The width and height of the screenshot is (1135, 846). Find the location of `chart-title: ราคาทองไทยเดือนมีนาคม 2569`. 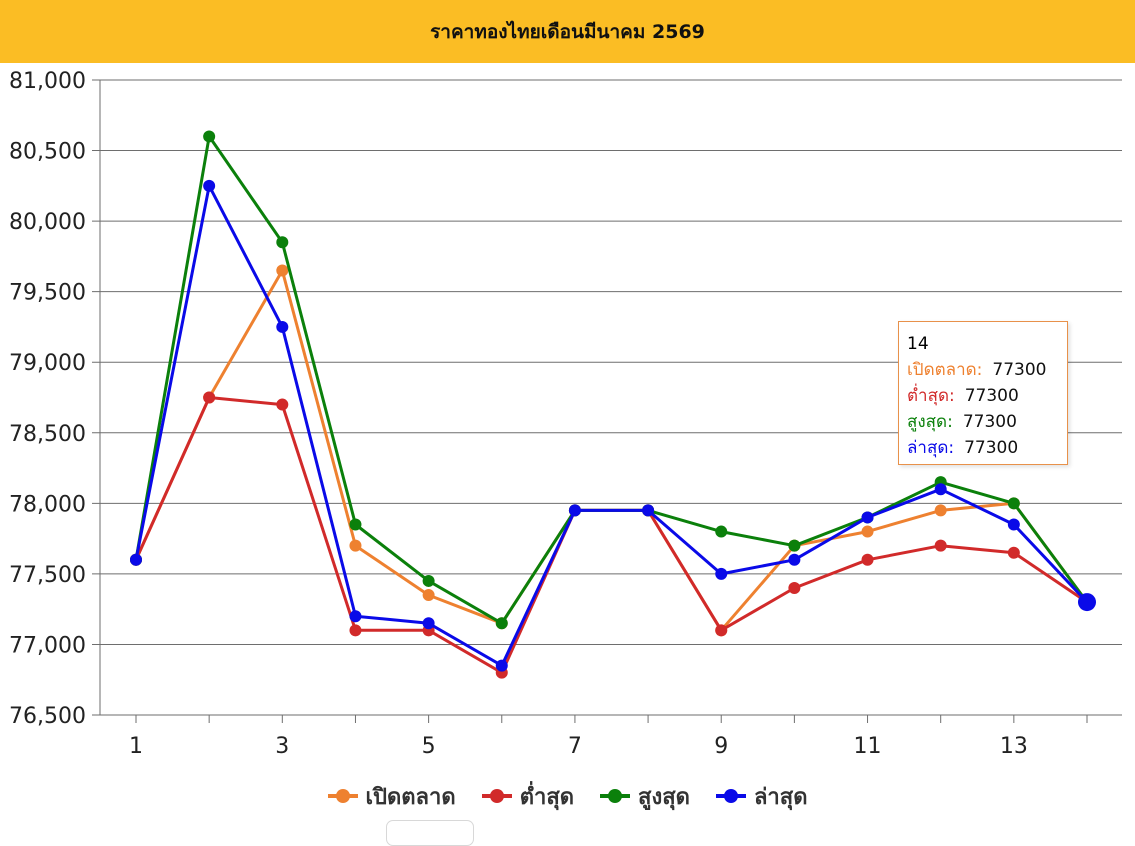

chart-title: ราคาทองไทยเดือนมีนาคม 2569 is located at coordinates (567, 31).